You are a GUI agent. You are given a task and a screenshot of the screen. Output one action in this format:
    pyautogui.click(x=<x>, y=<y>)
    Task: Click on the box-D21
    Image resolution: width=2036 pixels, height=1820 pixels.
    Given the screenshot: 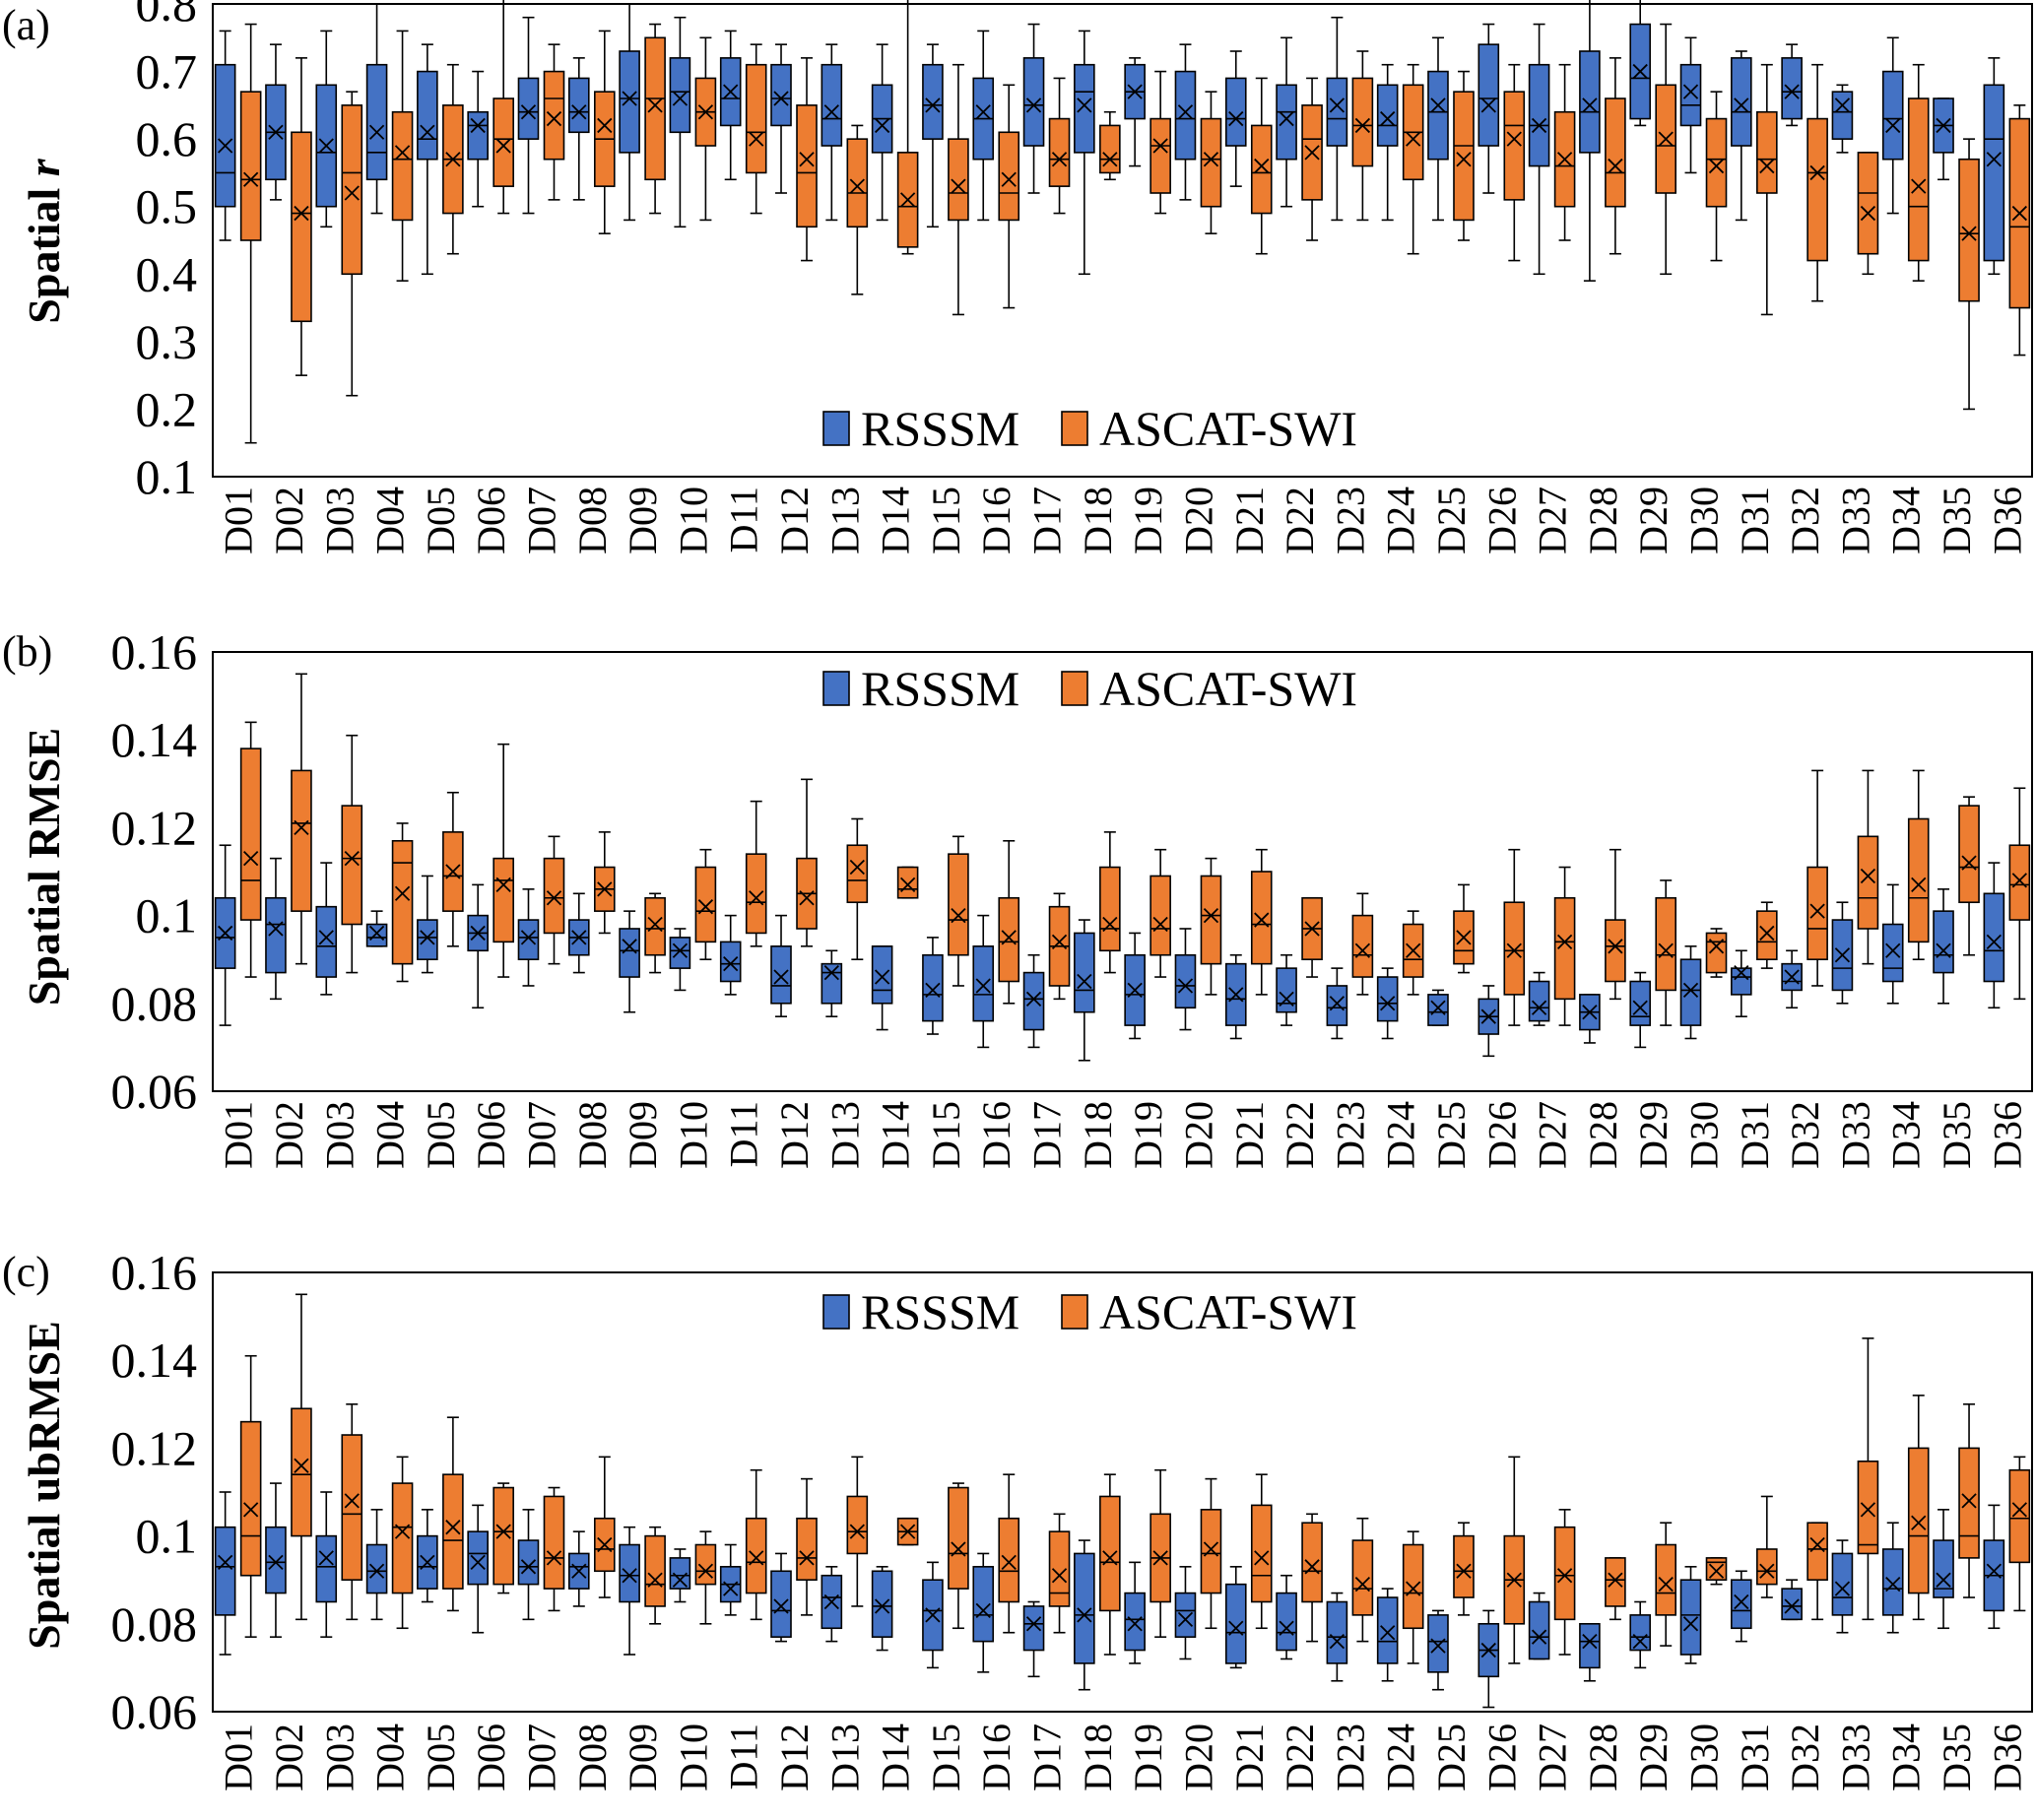 What is the action you would take?
    pyautogui.click(x=1261, y=922)
    